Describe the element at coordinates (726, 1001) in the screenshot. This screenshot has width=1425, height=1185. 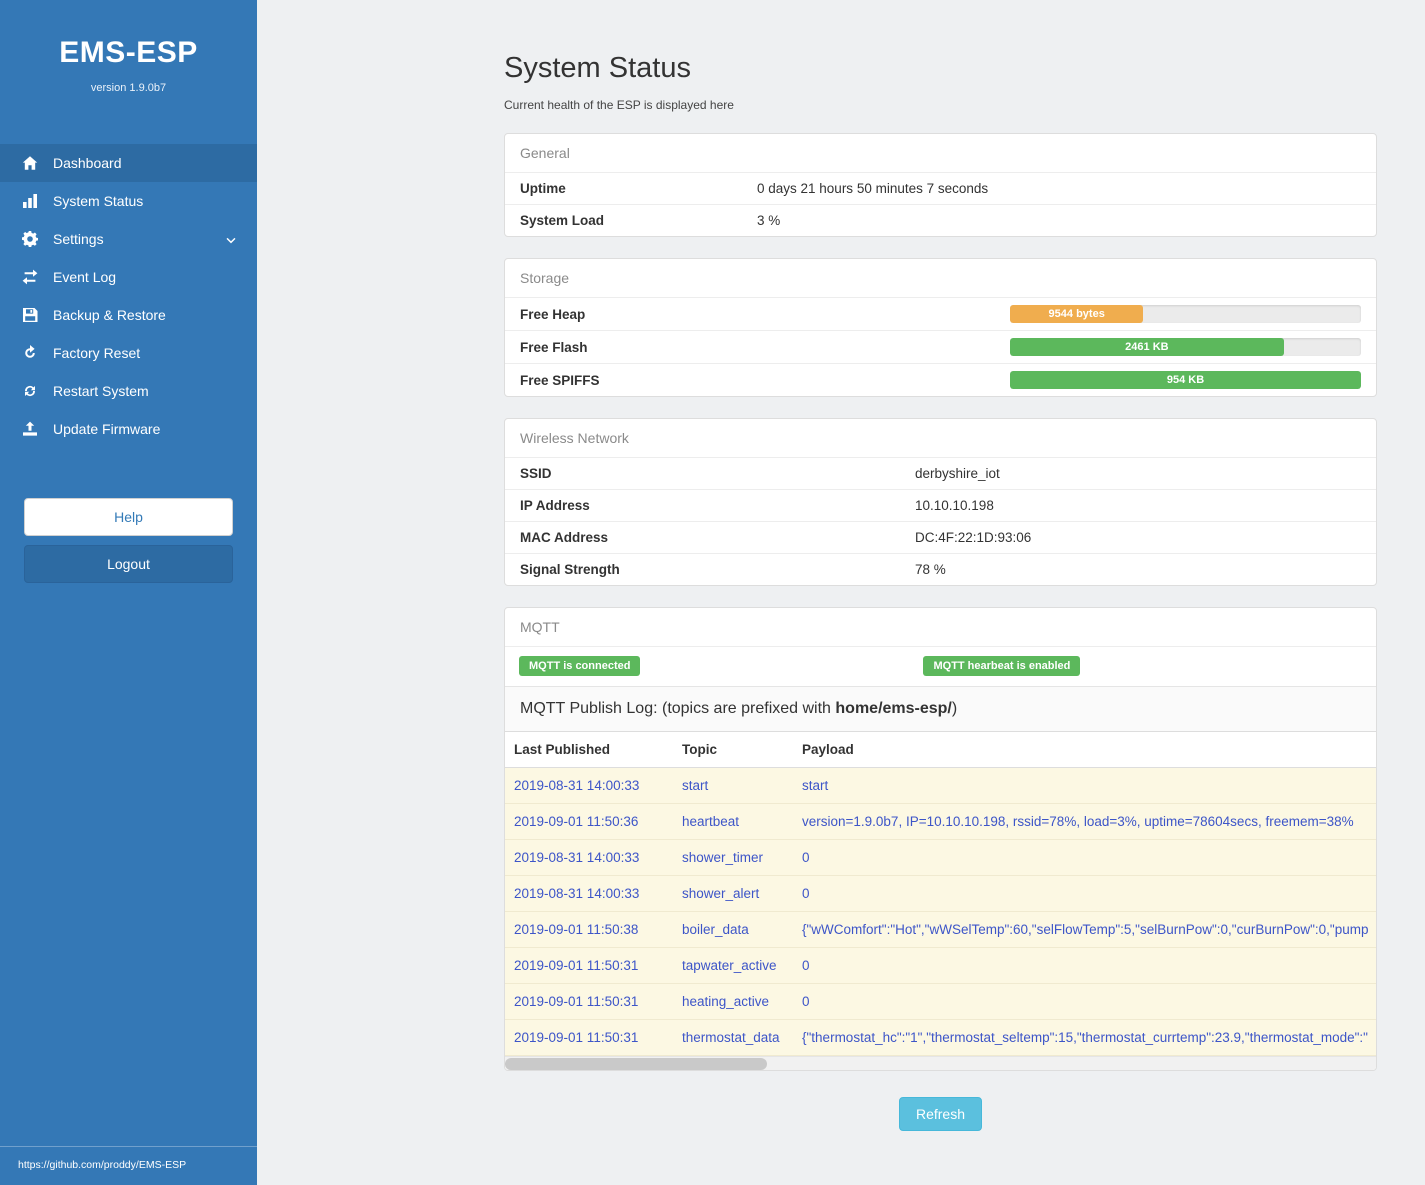
I see `log-topic: heating_active` at that location.